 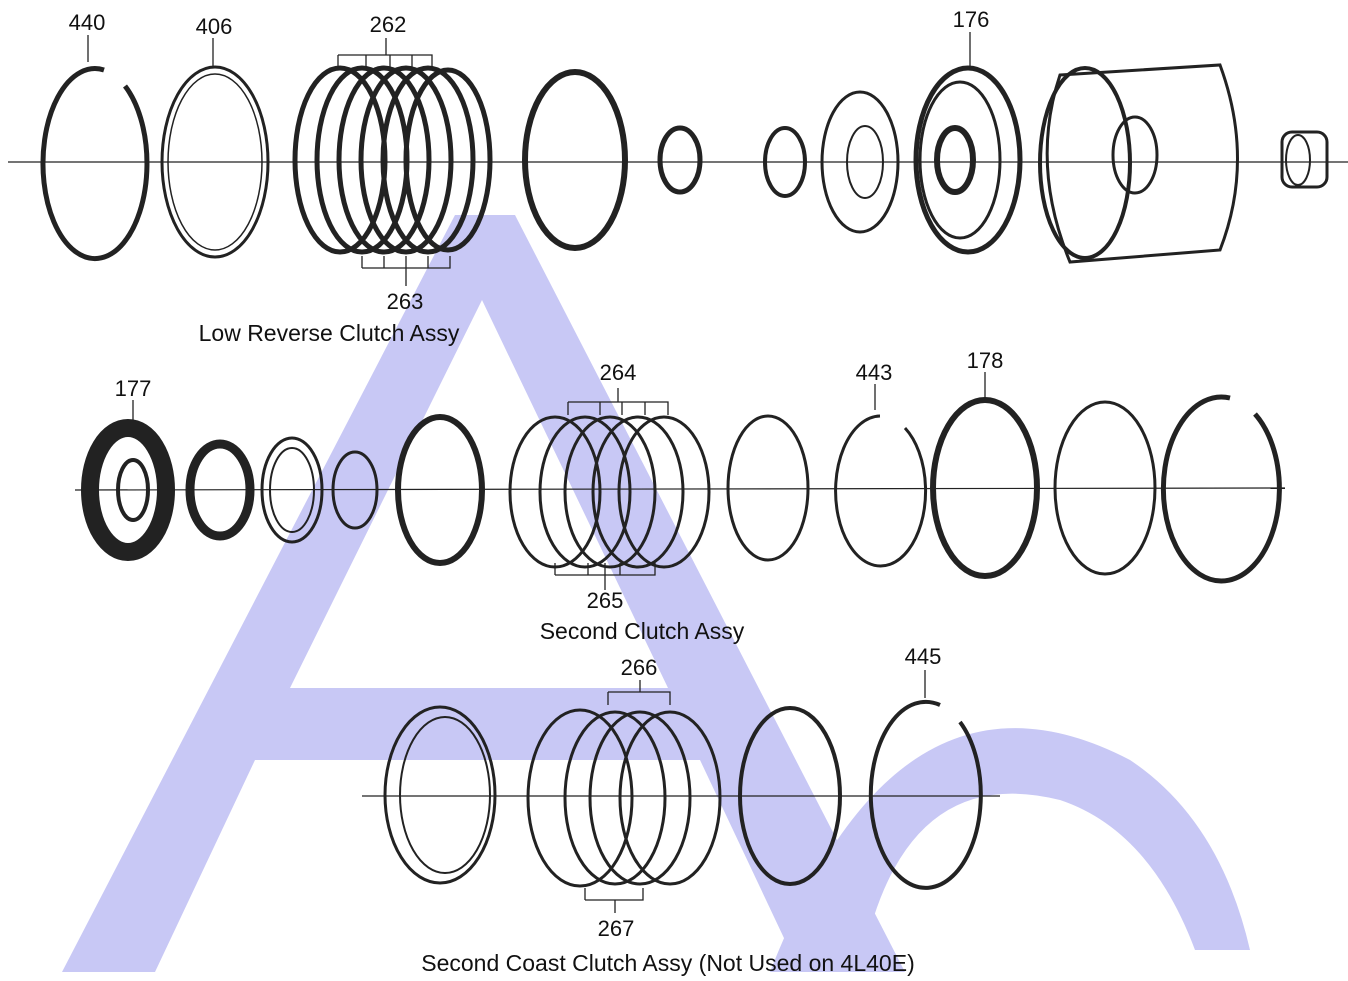 I want to click on label-265: 265, so click(x=605, y=600).